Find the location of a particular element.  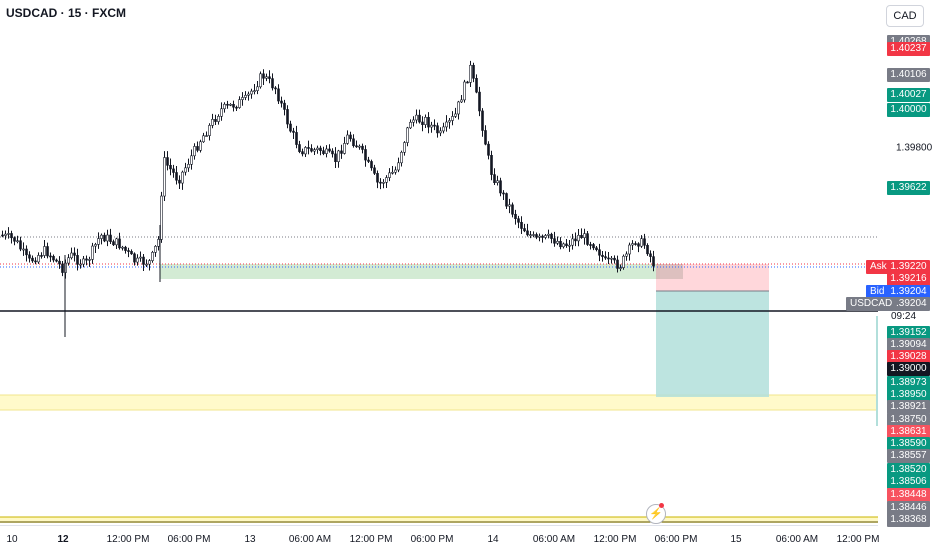

currency-button: CAD is located at coordinates (905, 16).